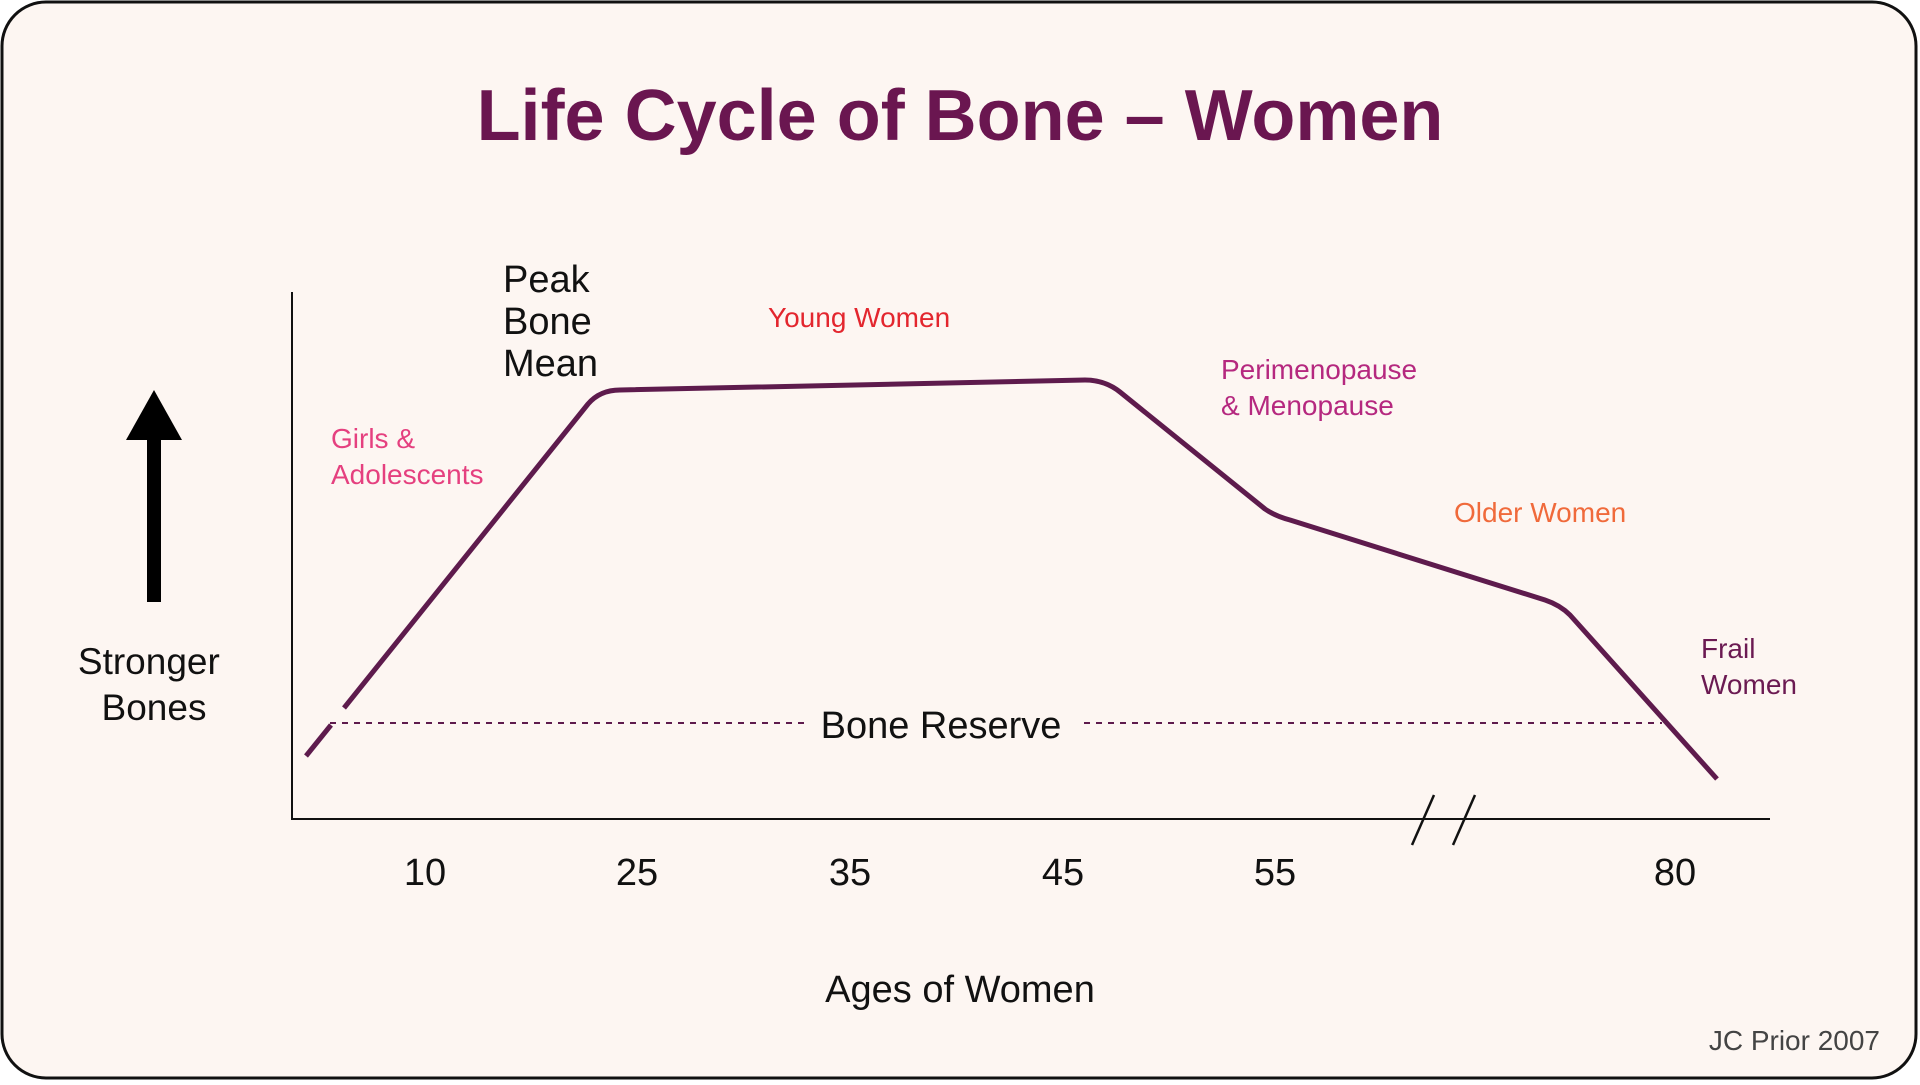  I want to click on x-tick-label: 45, so click(1063, 873).